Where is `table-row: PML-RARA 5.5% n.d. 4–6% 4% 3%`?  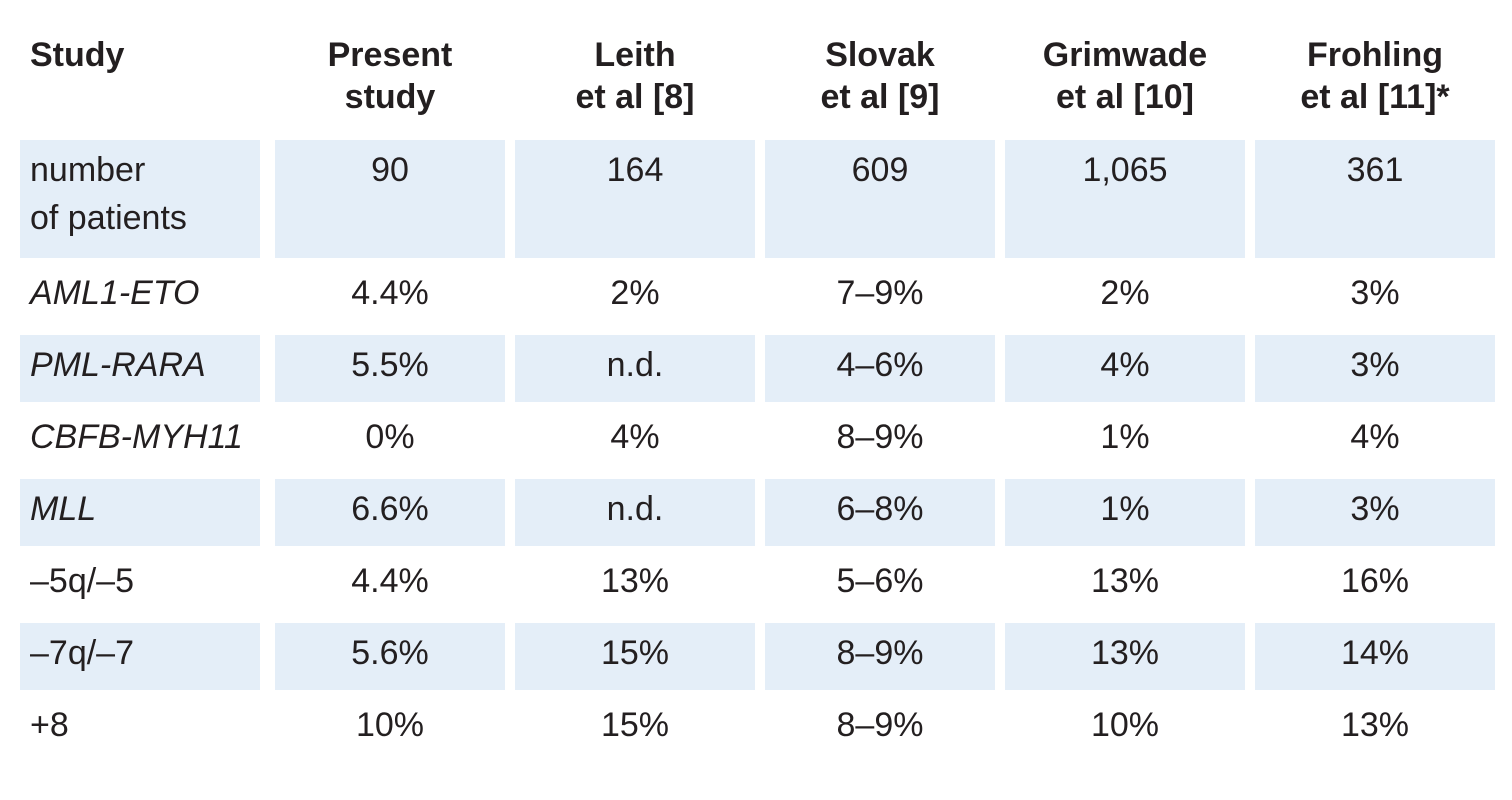 table-row: PML-RARA 5.5% n.d. 4–6% 4% 3% is located at coordinates (760, 371).